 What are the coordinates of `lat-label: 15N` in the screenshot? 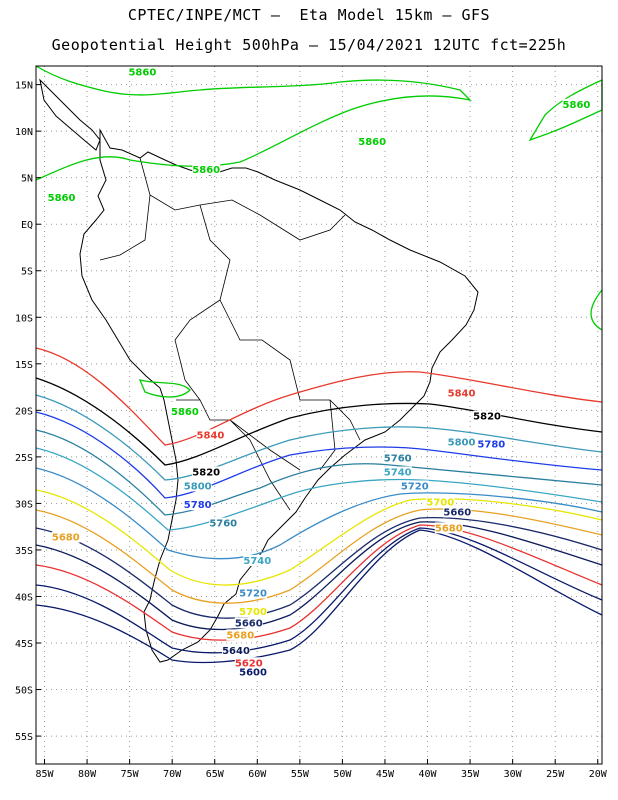 It's located at (24, 86).